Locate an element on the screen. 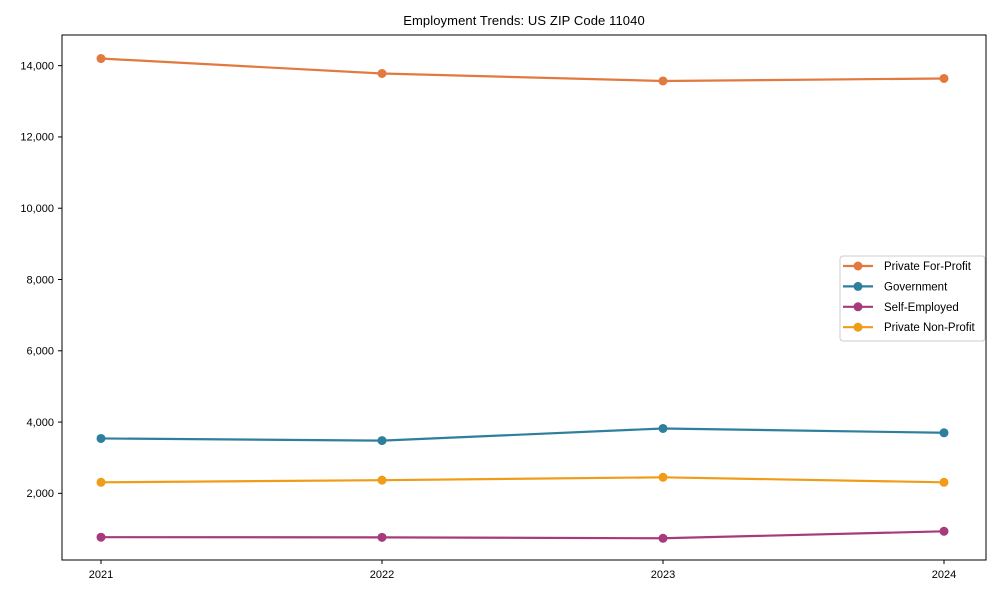  legend-label-private-for-profit: Private For-Profit is located at coordinates (928, 267).